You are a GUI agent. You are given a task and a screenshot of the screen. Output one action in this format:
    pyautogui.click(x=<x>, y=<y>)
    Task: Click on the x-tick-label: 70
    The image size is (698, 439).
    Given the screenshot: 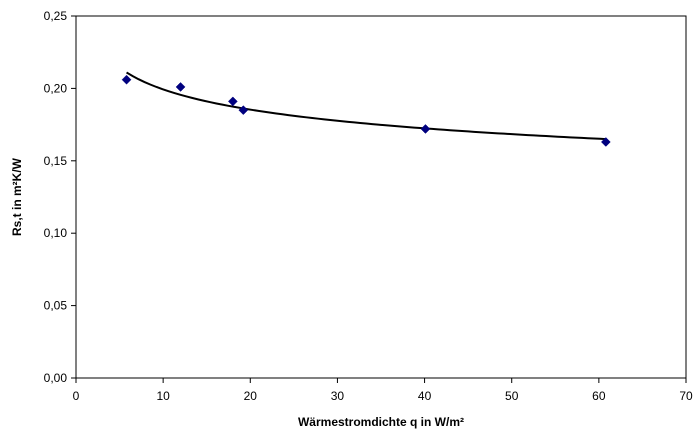 What is the action you would take?
    pyautogui.click(x=686, y=396)
    